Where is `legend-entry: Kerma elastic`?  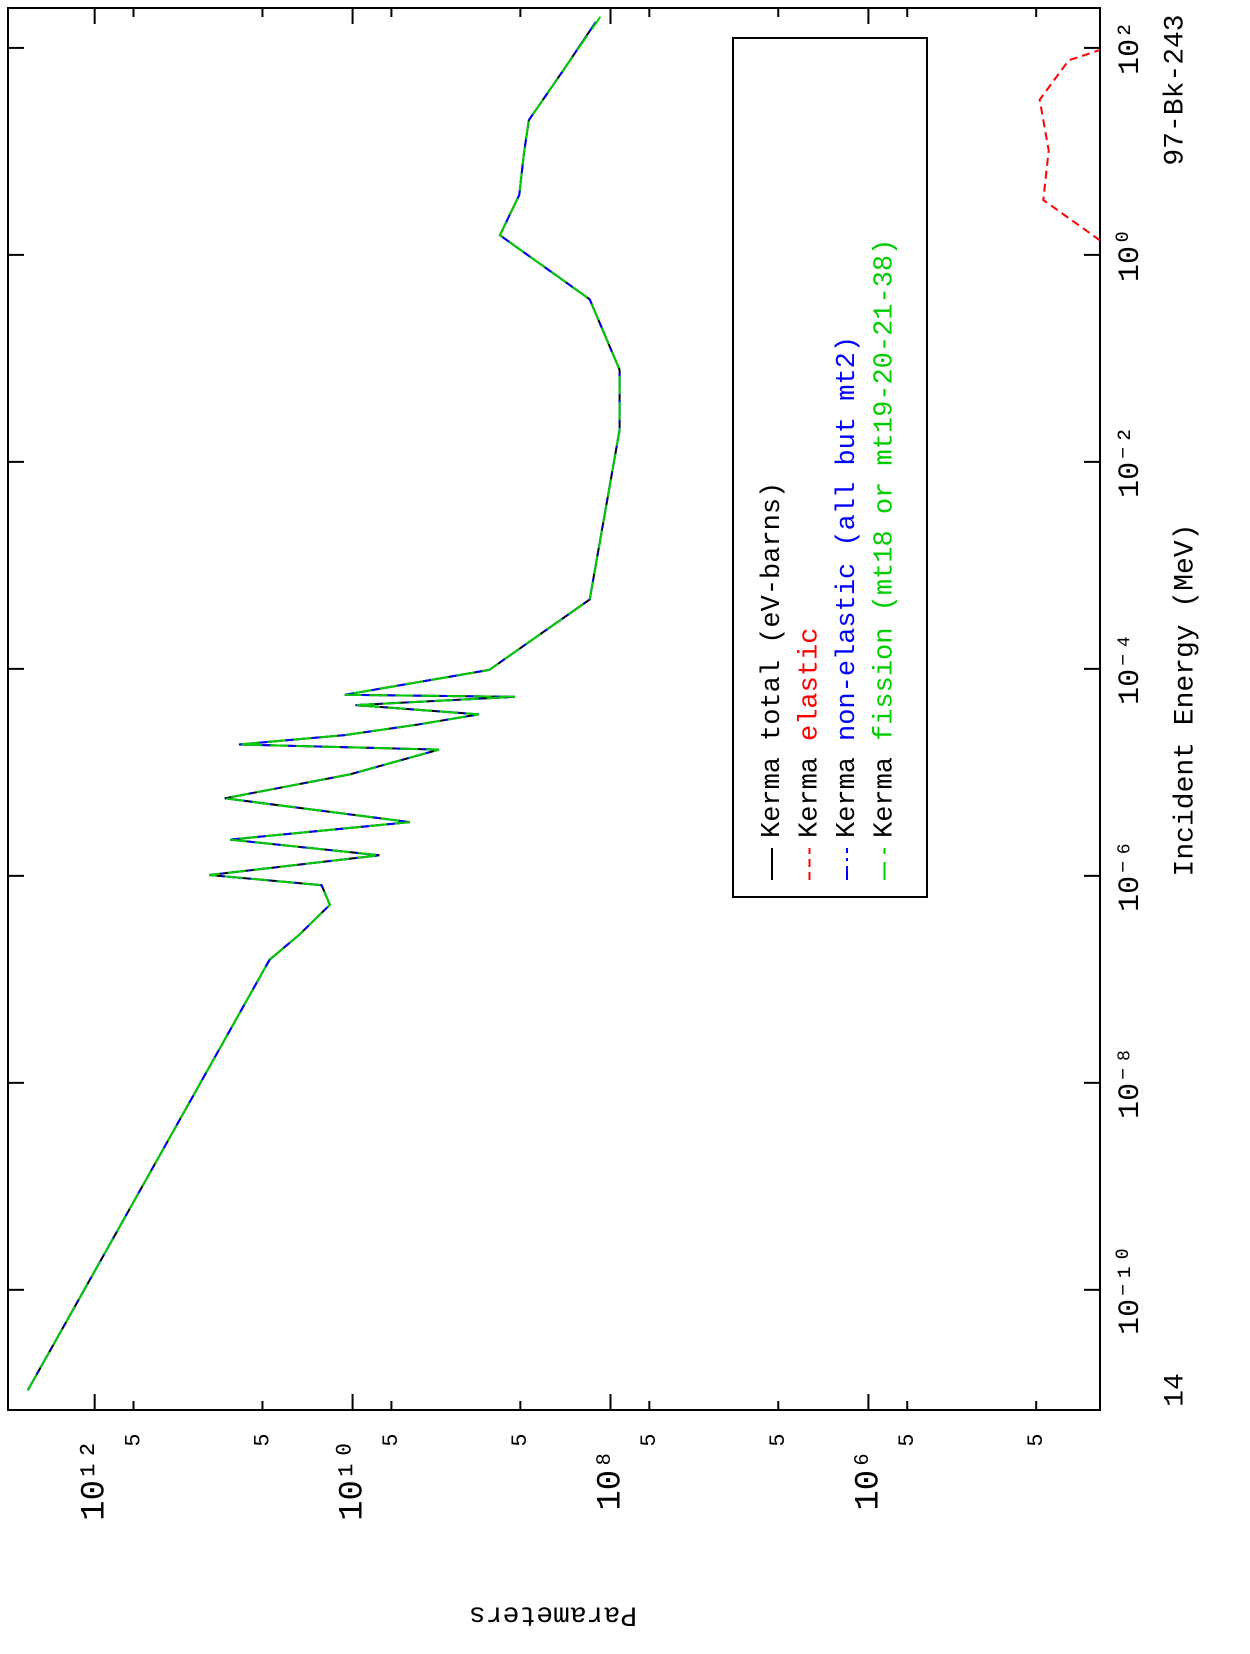
legend-entry: Kerma elastic is located at coordinates (811, 733).